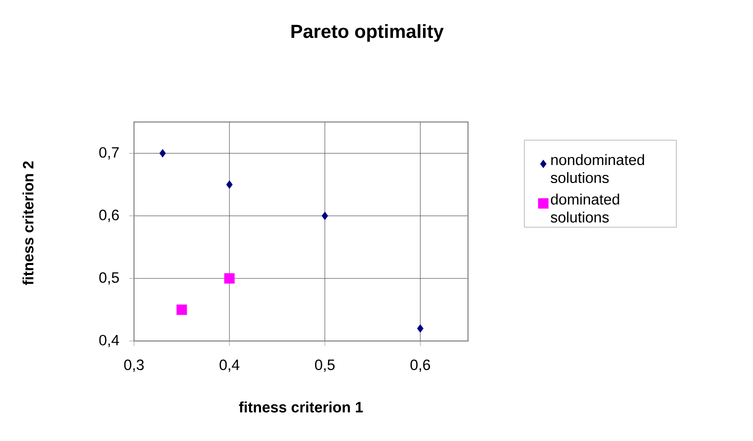  What do you see at coordinates (420, 366) in the screenshot?
I see `x-tick-label: 0,6` at bounding box center [420, 366].